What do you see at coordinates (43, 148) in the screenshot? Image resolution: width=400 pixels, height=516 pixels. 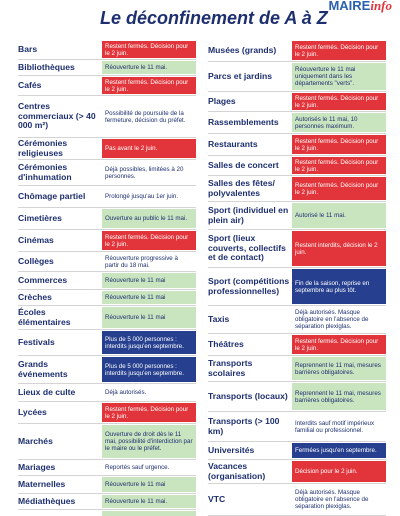 I see `row-label: Cérémonies religieuses` at bounding box center [43, 148].